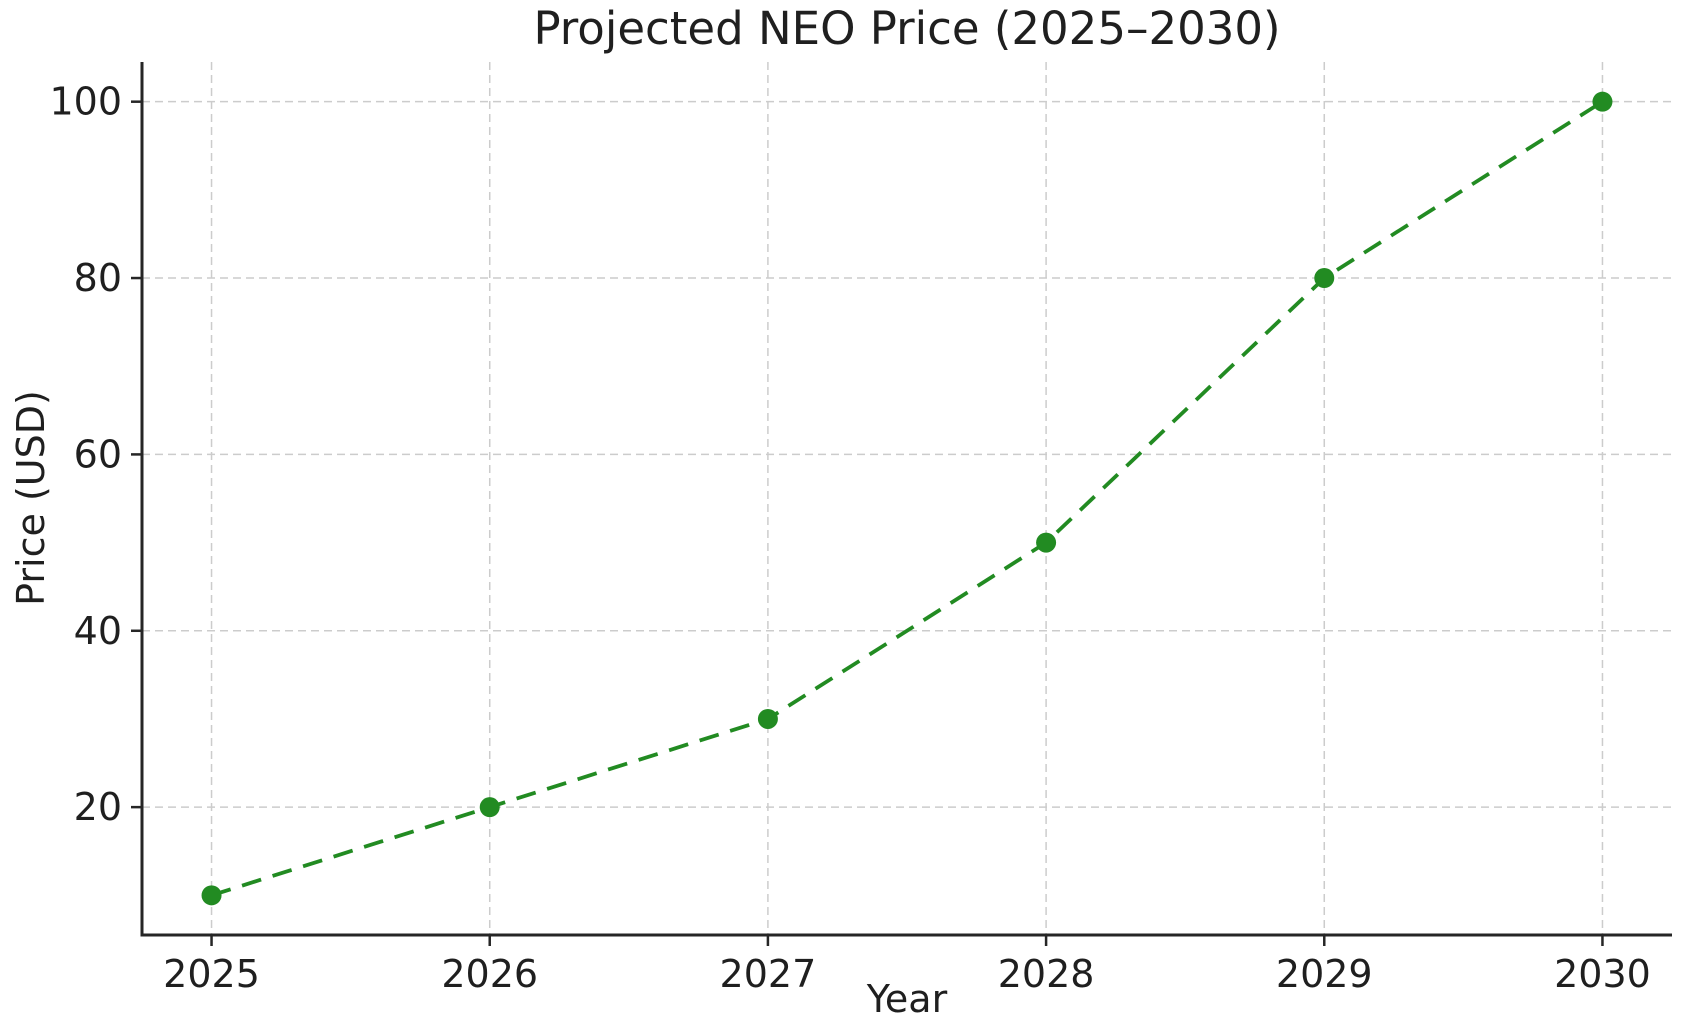  Describe the element at coordinates (211, 974) in the screenshot. I see `x-tick-label: 2025` at that location.